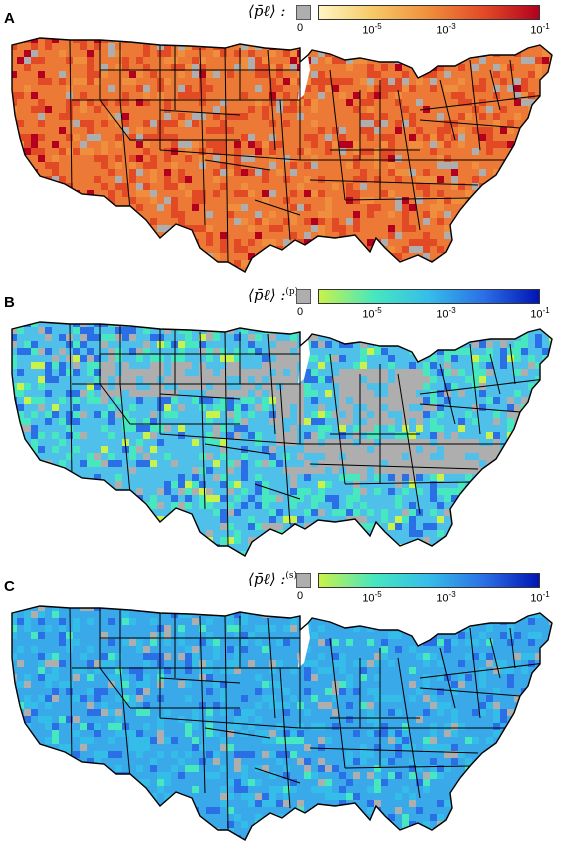 The width and height of the screenshot is (568, 852). What do you see at coordinates (273, 295) in the screenshot?
I see `legend-label: ⟨p̄ℓ⟩ :(p)` at bounding box center [273, 295].